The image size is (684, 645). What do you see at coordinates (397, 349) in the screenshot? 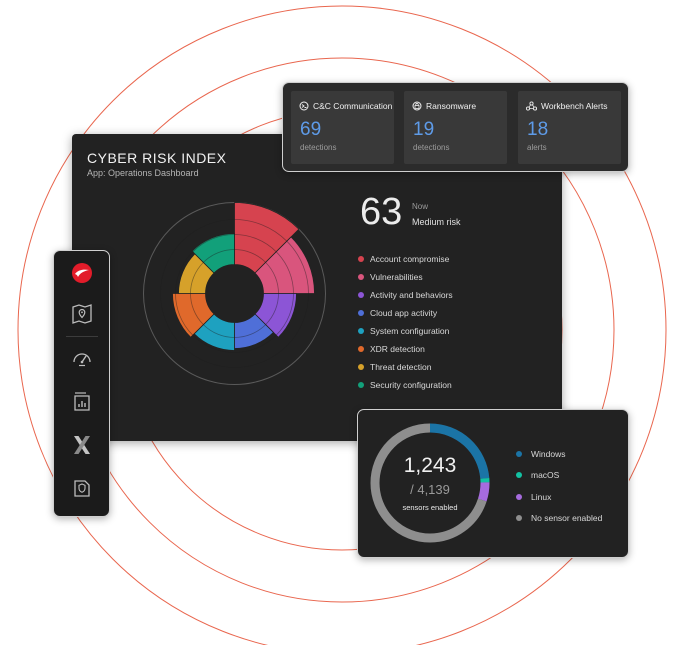
I see `legend-label: XDR detection` at bounding box center [397, 349].